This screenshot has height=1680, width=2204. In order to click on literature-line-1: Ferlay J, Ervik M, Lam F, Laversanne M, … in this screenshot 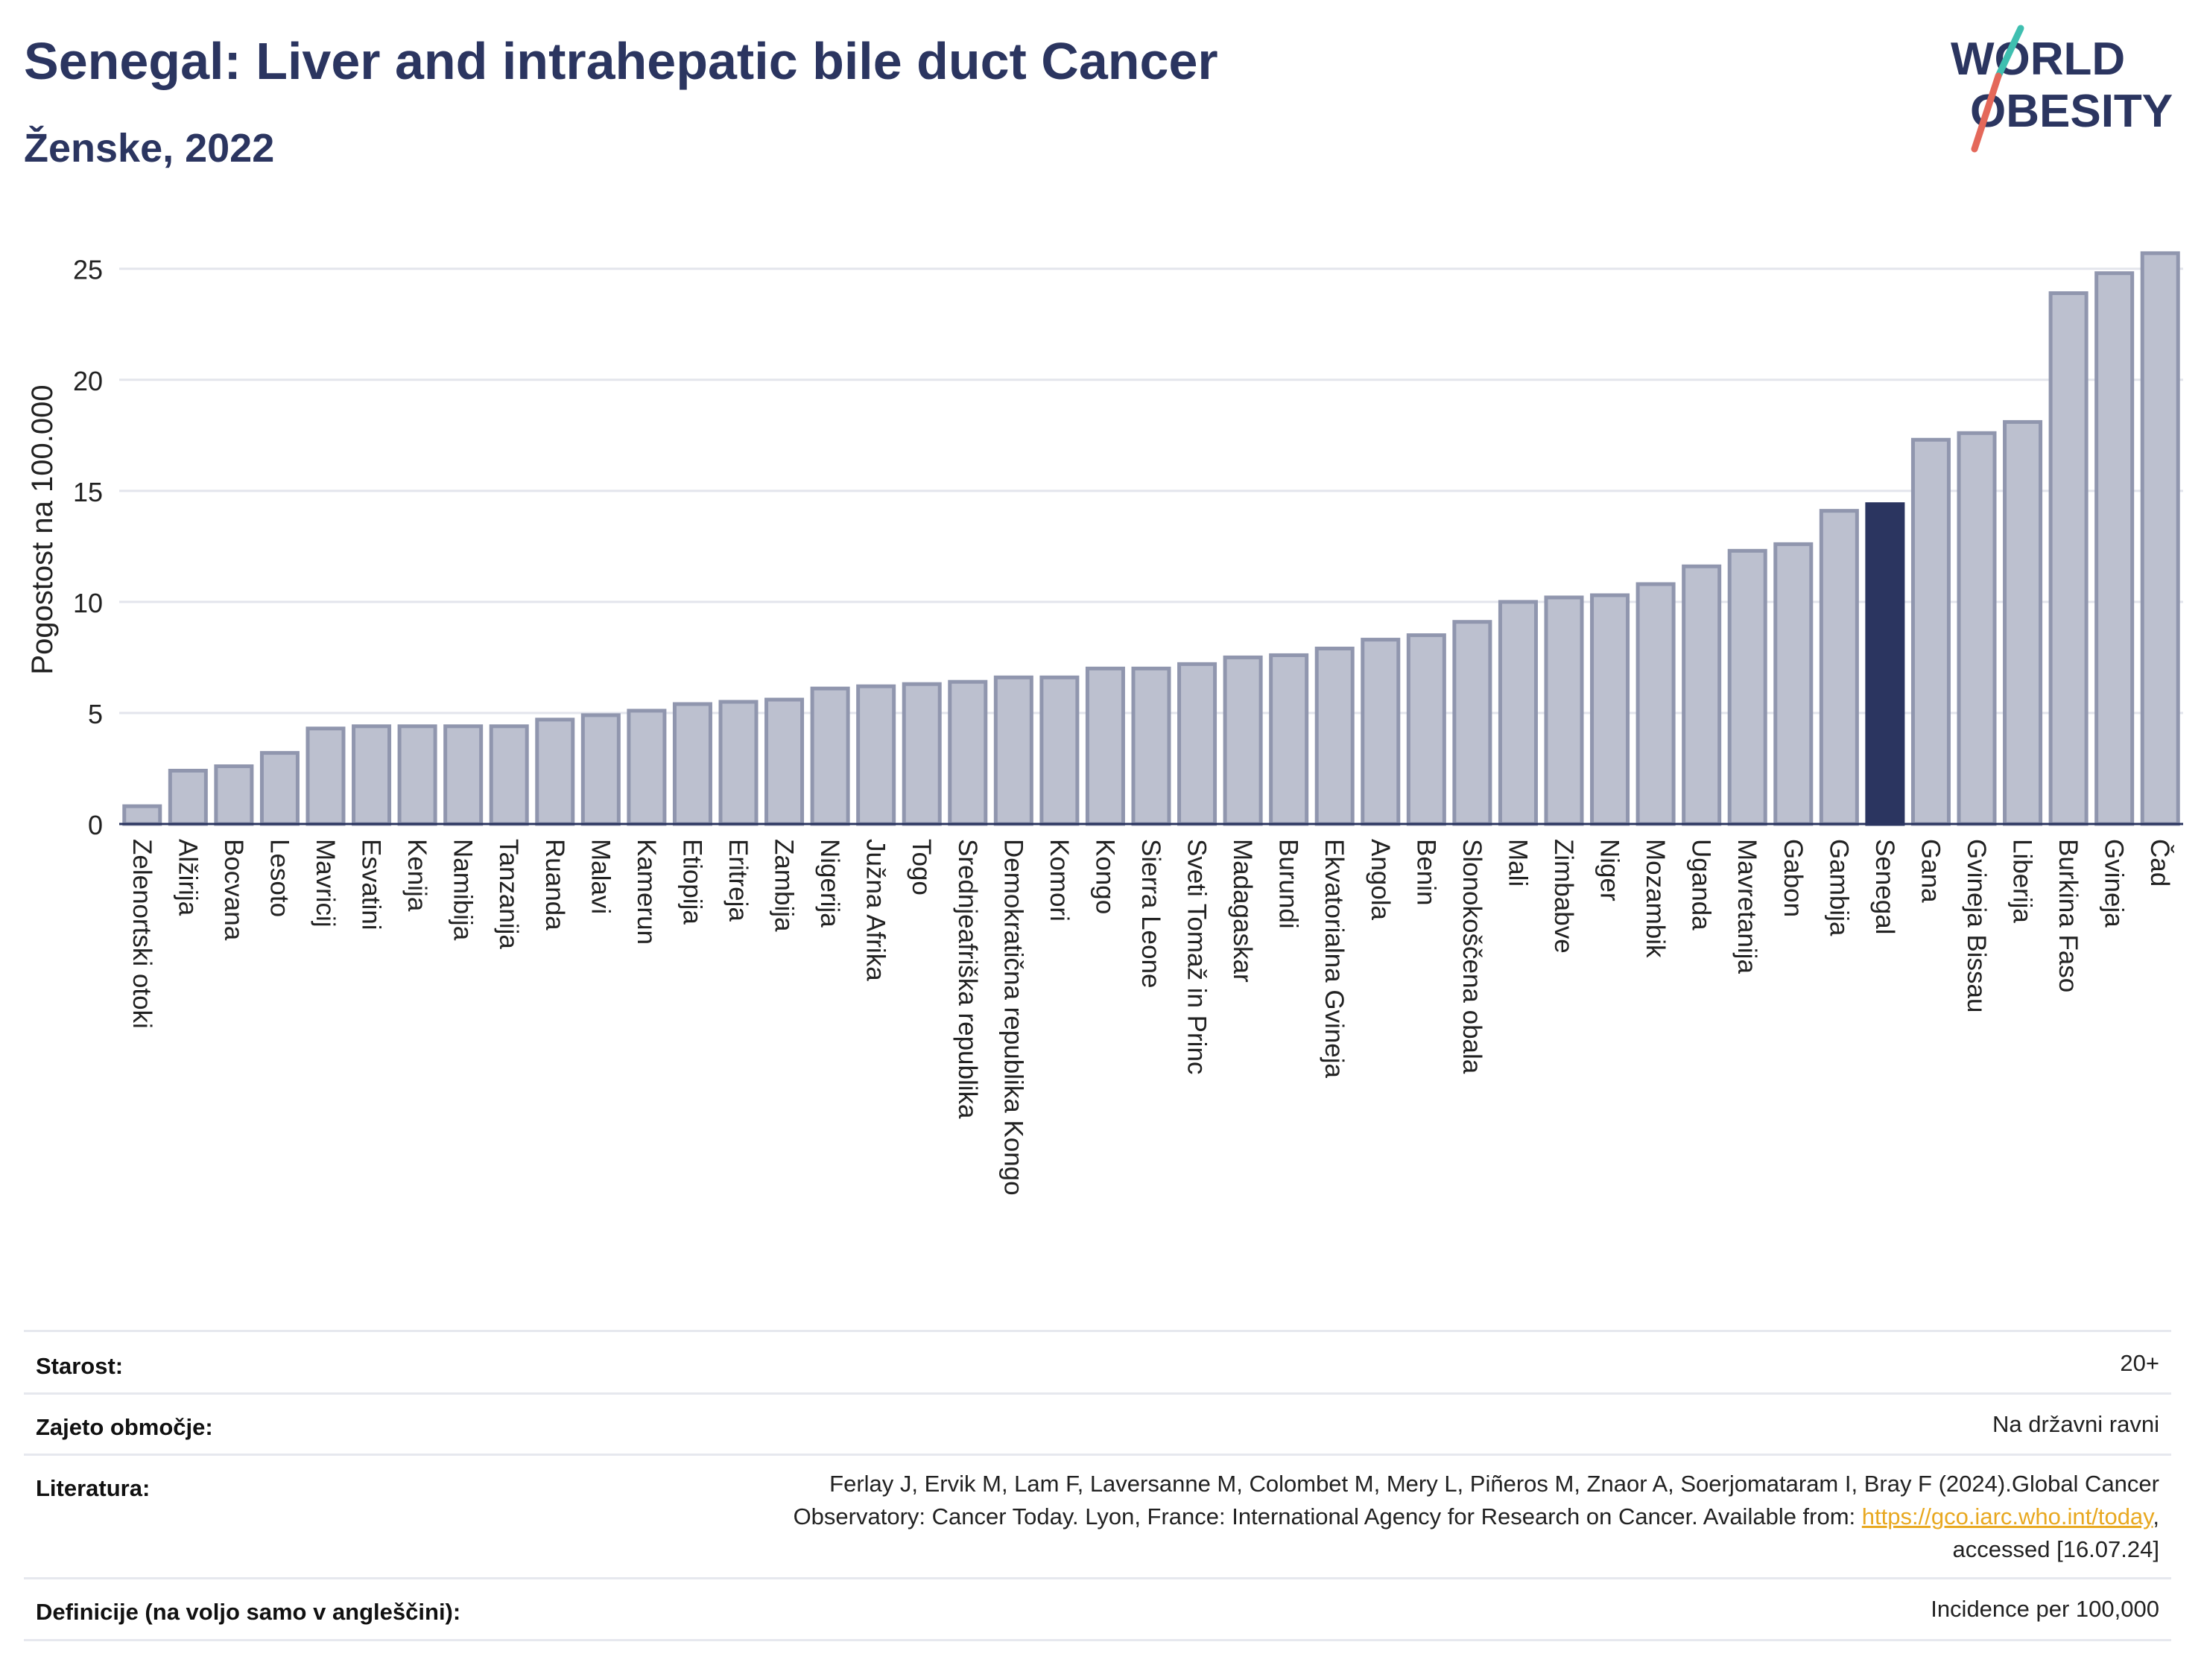, I will do `click(1494, 1484)`.